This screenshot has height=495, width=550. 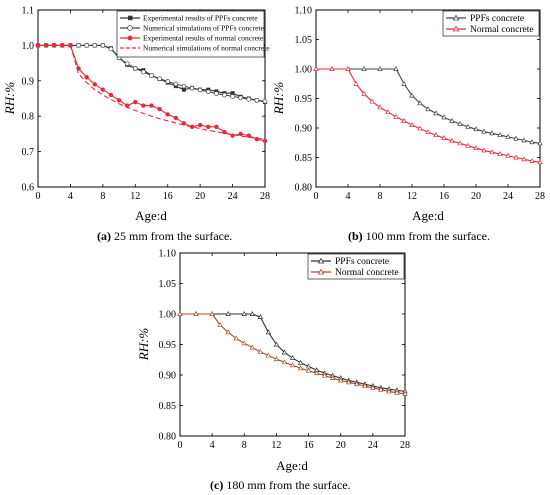 What do you see at coordinates (189, 18) in the screenshot?
I see `legend-entry: Experimental results of PPFs concrete` at bounding box center [189, 18].